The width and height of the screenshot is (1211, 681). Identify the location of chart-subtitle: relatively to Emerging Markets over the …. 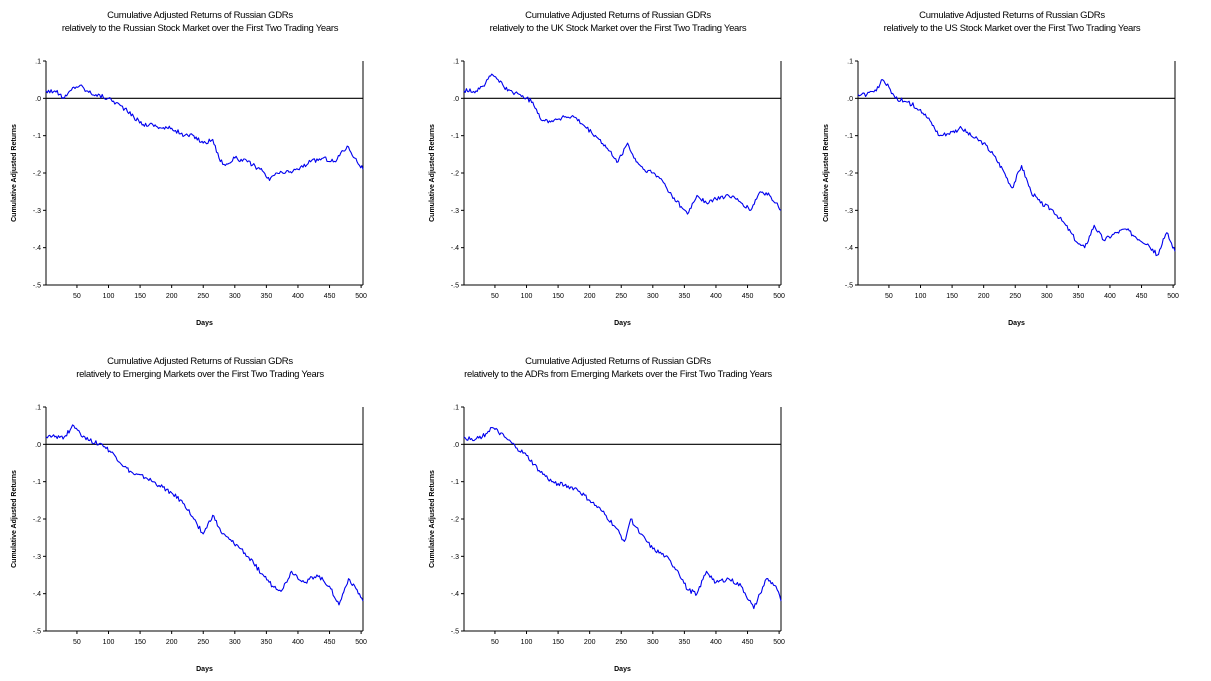
(200, 374).